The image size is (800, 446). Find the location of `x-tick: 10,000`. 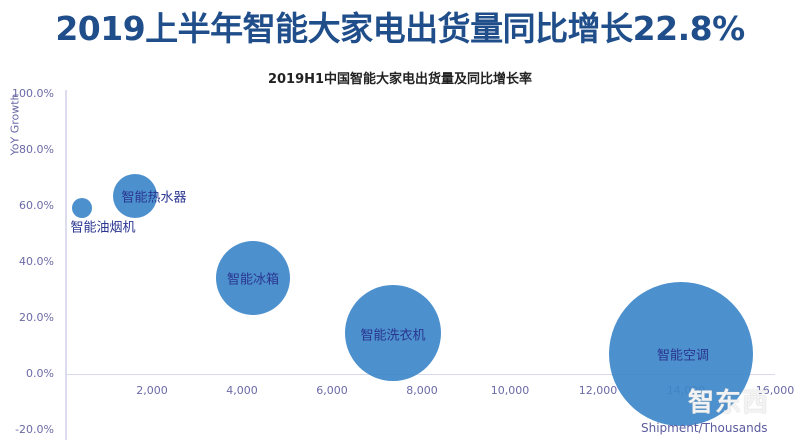

x-tick: 10,000 is located at coordinates (510, 390).